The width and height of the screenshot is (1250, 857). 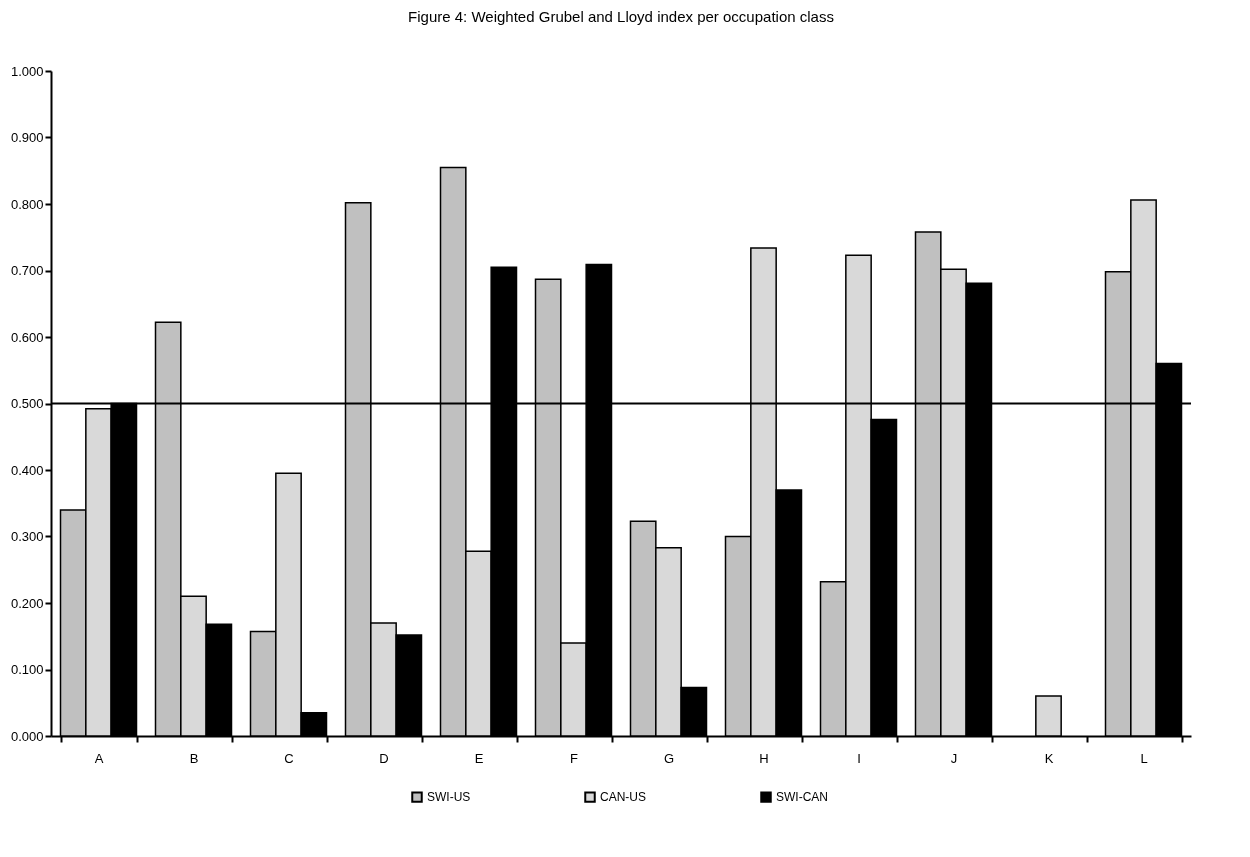 I want to click on y-tick-label: 0.300, so click(x=27, y=536).